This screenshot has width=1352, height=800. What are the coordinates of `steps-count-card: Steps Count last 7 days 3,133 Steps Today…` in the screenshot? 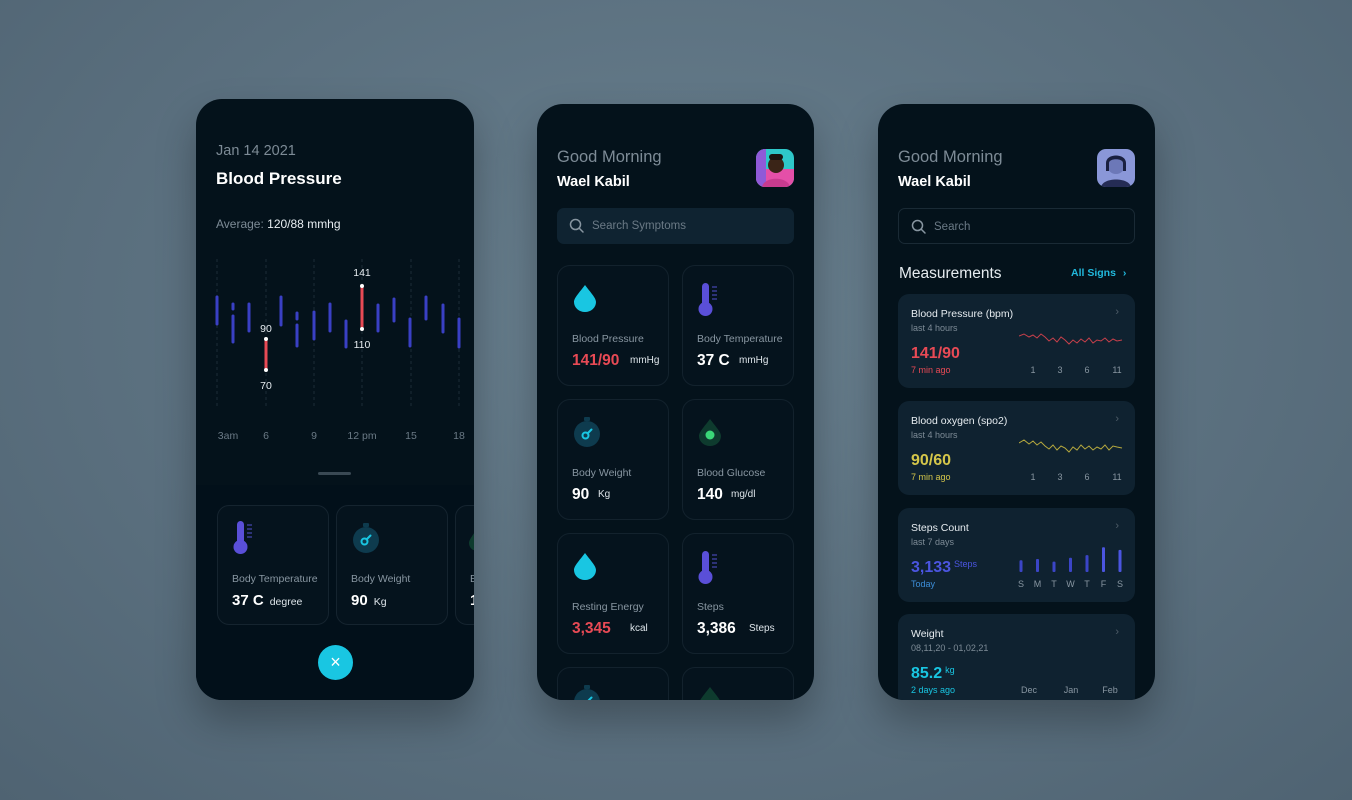 It's located at (1016, 555).